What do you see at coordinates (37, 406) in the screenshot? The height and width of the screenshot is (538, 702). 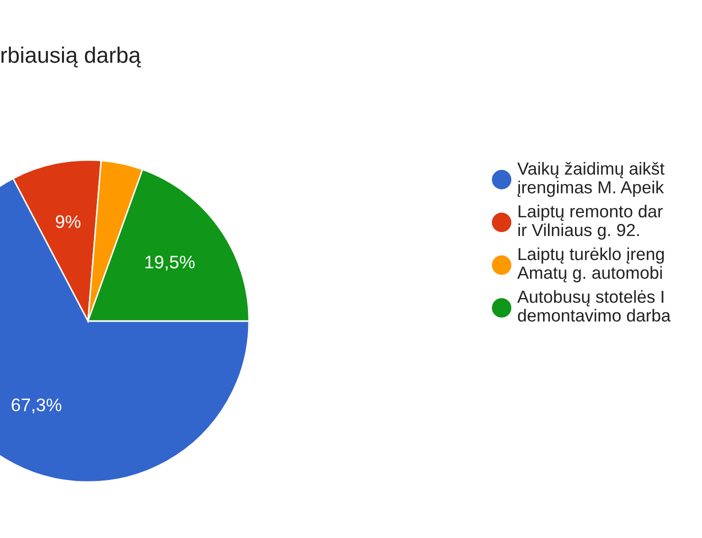 I see `data-label: 67,3%` at bounding box center [37, 406].